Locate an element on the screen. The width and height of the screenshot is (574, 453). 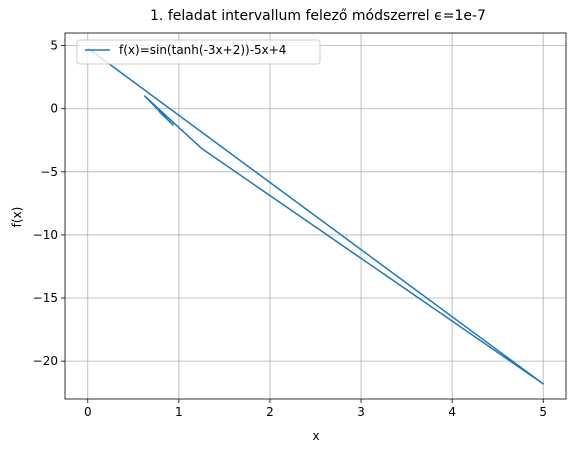
y-tick-label: −5 is located at coordinates (49, 172).